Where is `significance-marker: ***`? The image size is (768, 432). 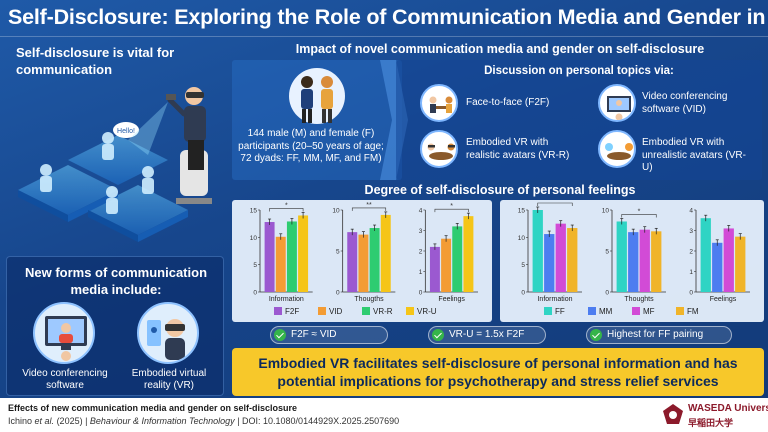 significance-marker: *** is located at coordinates (555, 202).